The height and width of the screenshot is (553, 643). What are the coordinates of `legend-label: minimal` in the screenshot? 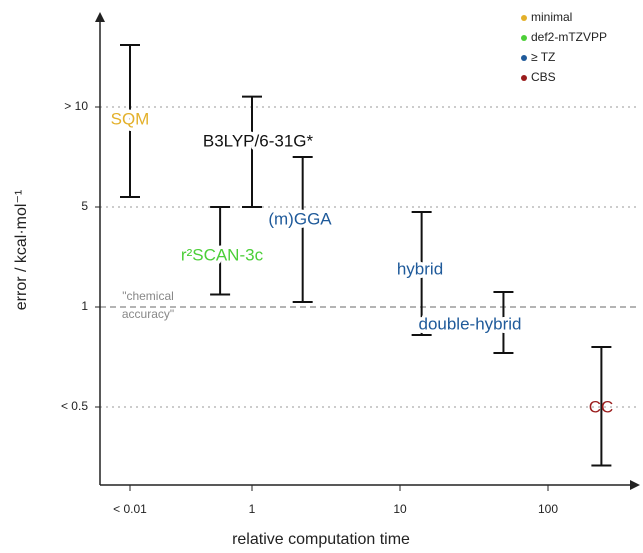 It's located at (551, 17).